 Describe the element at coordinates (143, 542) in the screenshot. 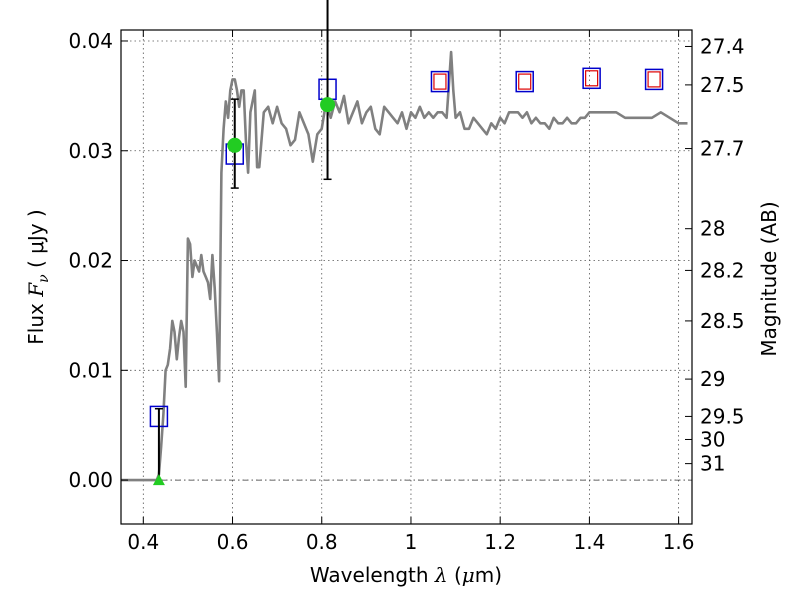

I see `x-tick-label: 0.4` at that location.